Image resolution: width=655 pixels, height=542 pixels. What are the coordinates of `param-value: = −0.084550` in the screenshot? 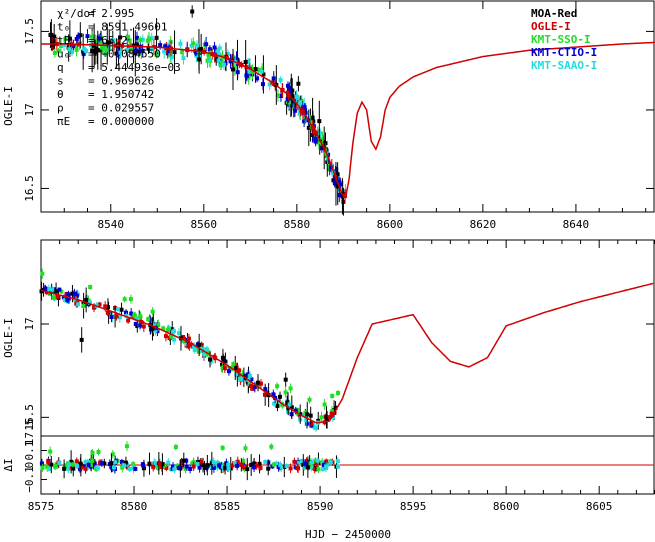 It's located at (124, 54).